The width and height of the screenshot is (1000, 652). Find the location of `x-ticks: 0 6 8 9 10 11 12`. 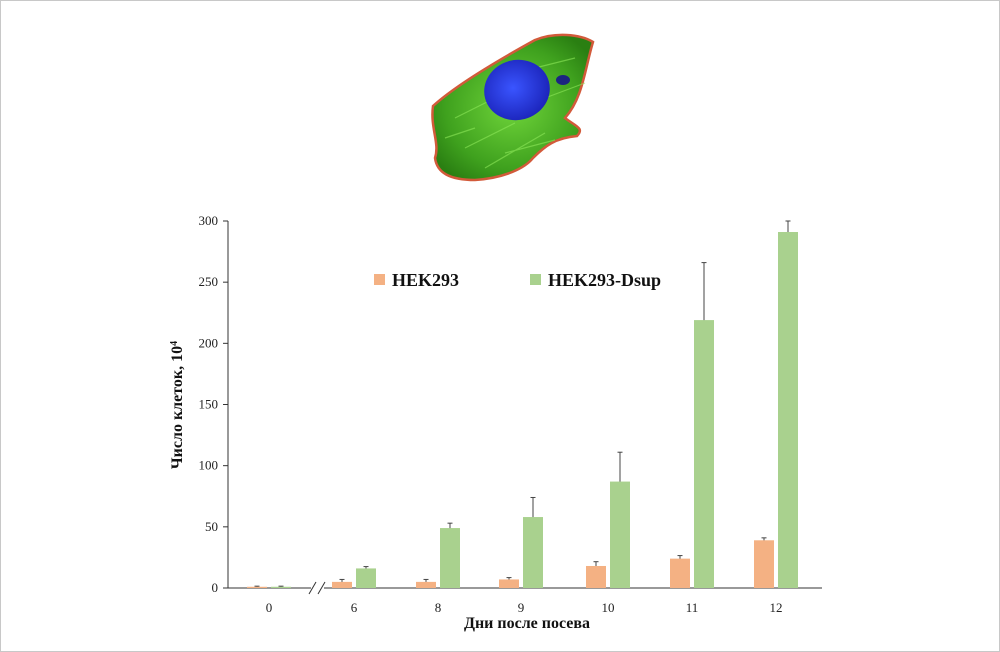

x-ticks: 0 6 8 9 10 11 12 is located at coordinates (524, 607).